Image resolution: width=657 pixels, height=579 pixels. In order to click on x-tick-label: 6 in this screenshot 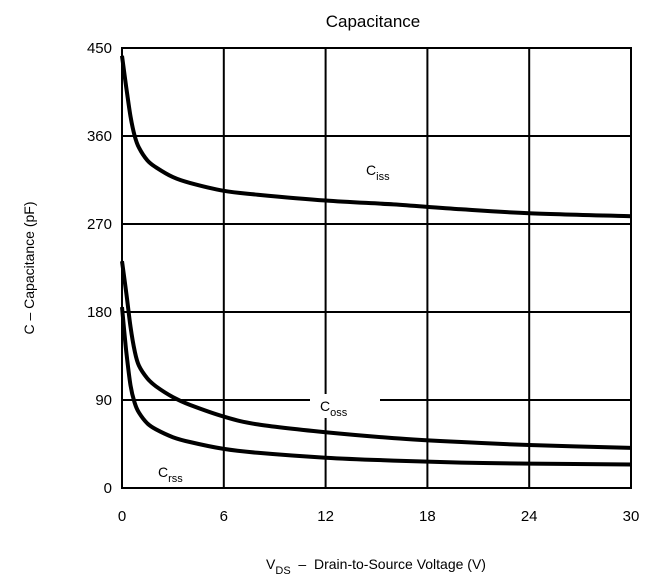, I will do `click(224, 516)`.